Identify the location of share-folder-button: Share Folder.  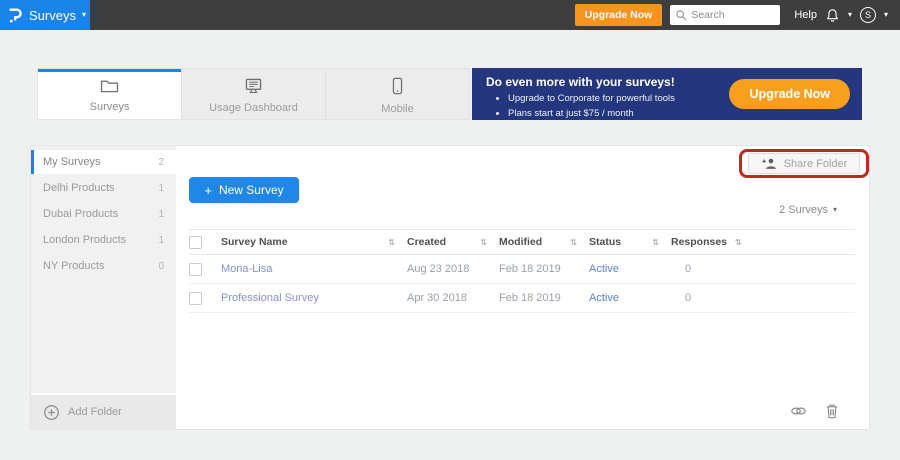
(804, 163).